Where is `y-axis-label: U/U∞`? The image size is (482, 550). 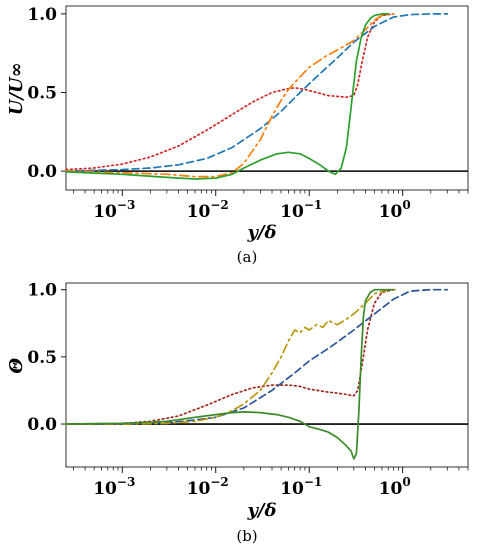
y-axis-label: U/U∞ is located at coordinates (16, 88).